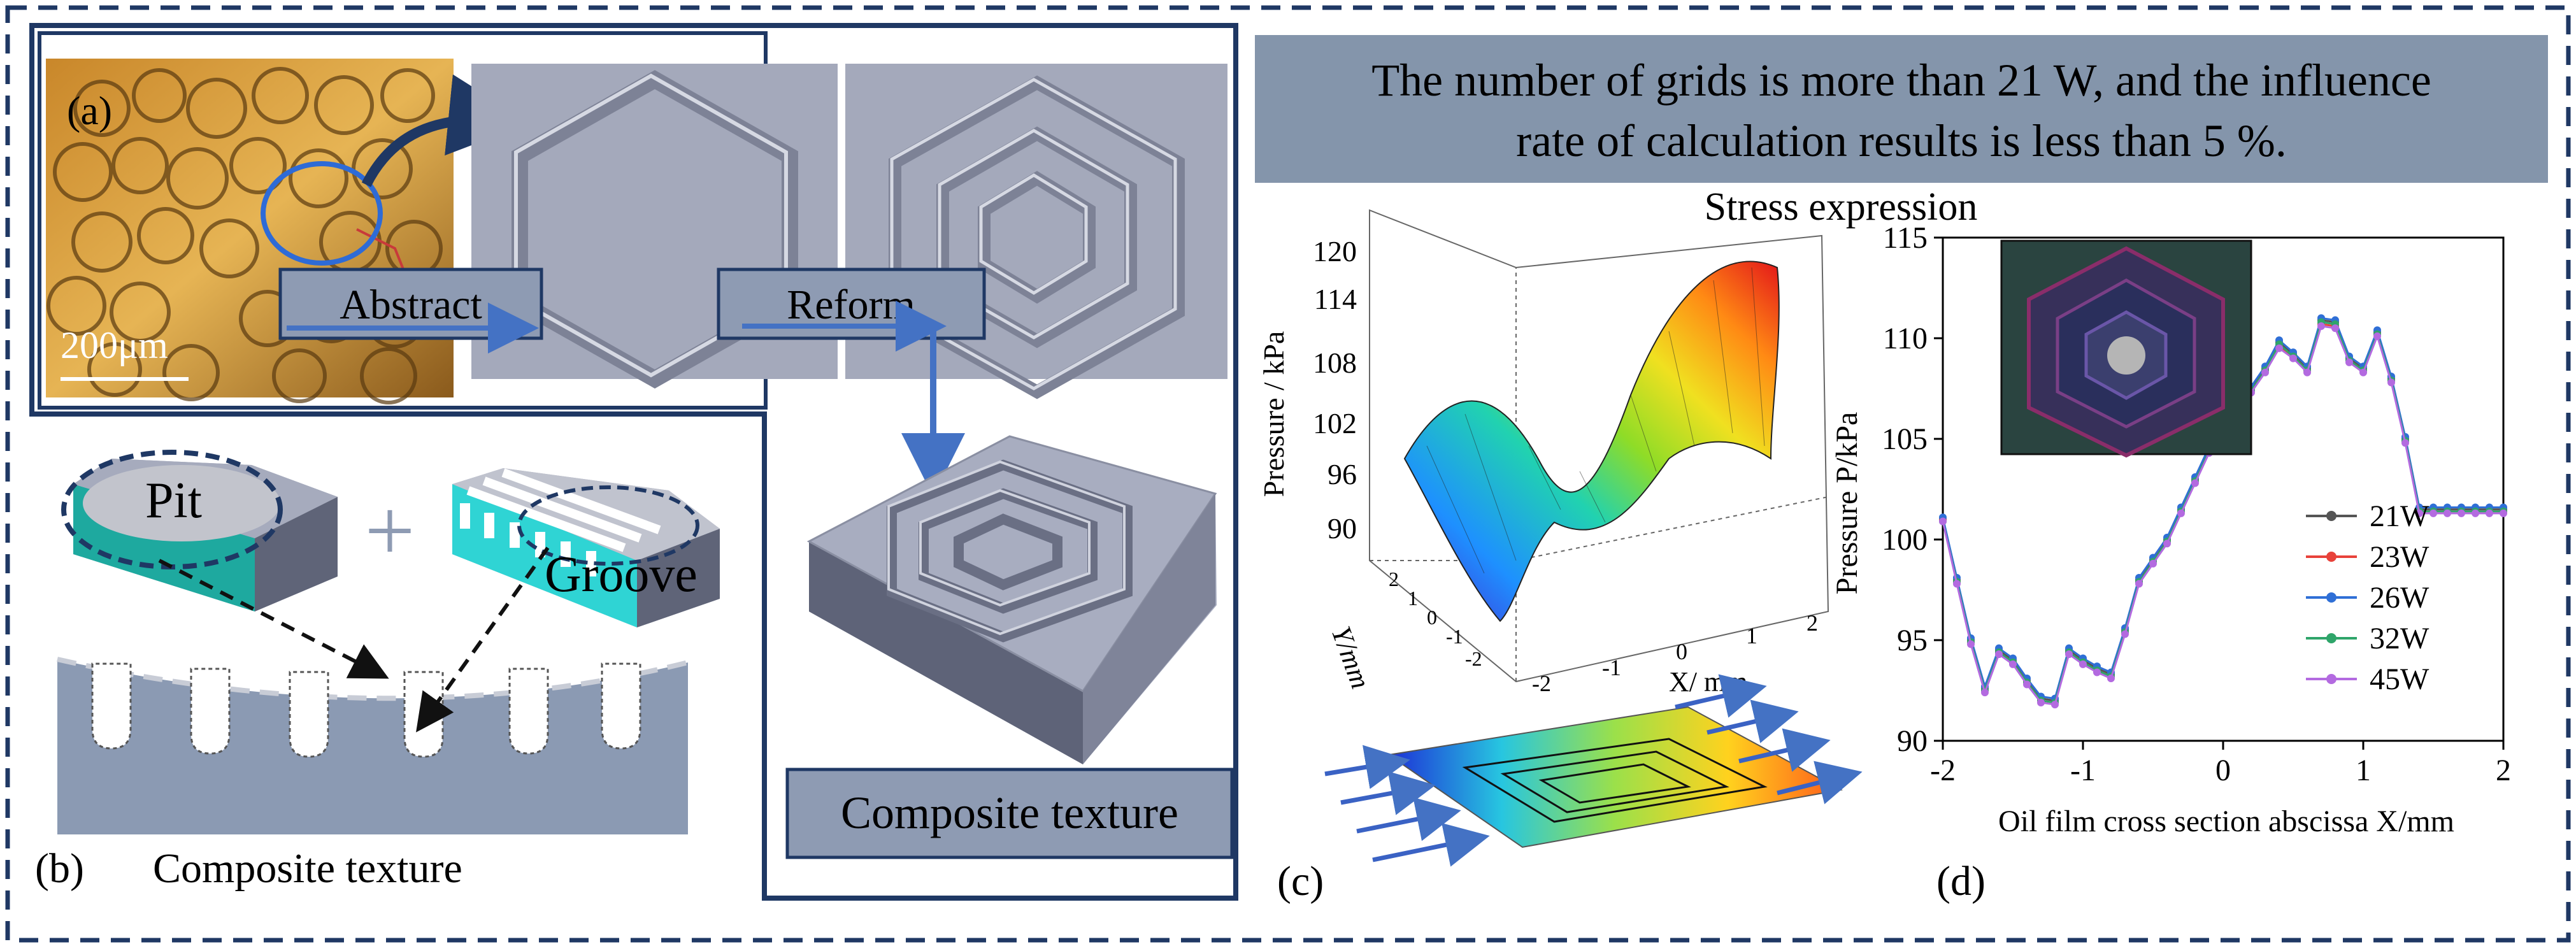 The width and height of the screenshot is (2576, 951). I want to click on reform-label: Reform, so click(851, 305).